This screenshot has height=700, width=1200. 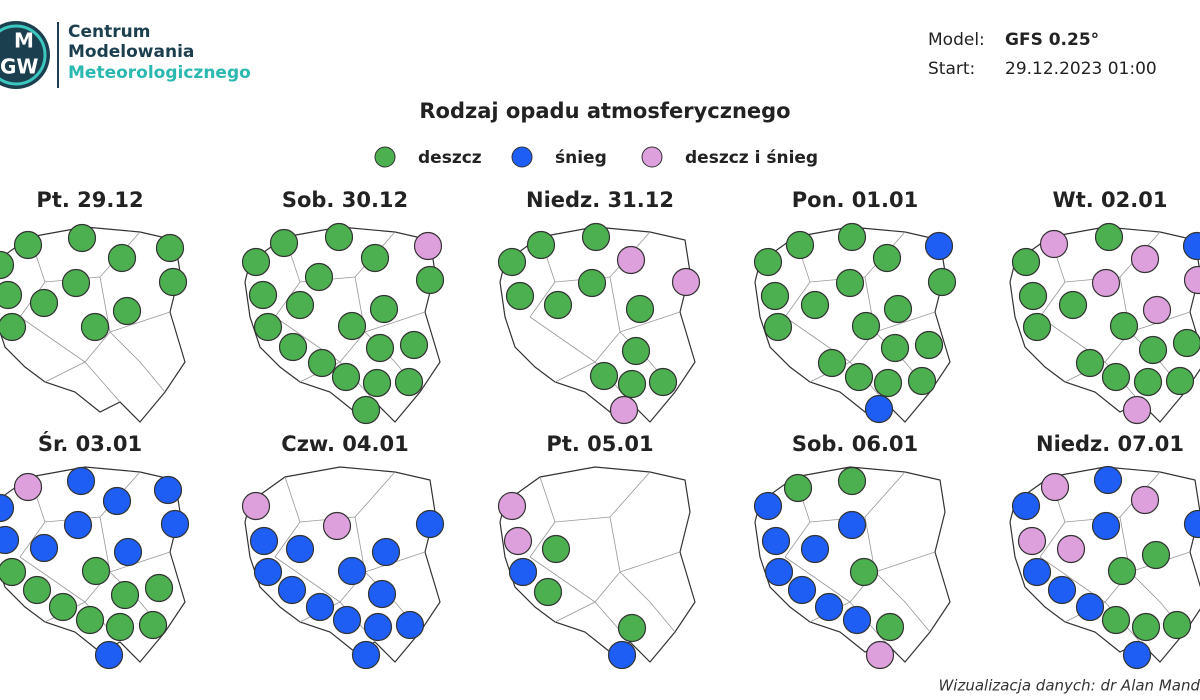 I want to click on start-value: 29.12.2023 01:00, so click(x=1081, y=69).